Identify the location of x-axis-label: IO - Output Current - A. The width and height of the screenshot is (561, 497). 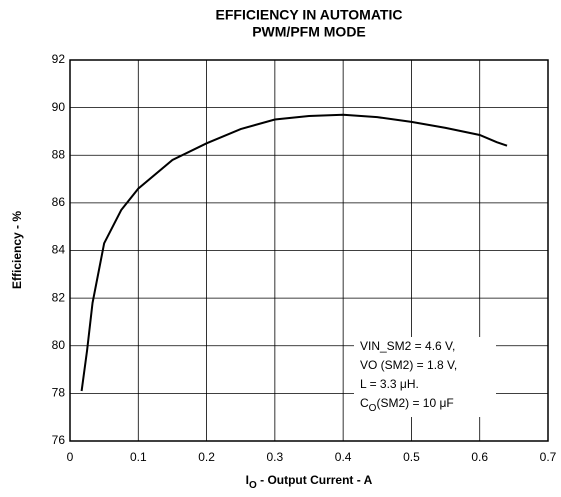
(309, 481).